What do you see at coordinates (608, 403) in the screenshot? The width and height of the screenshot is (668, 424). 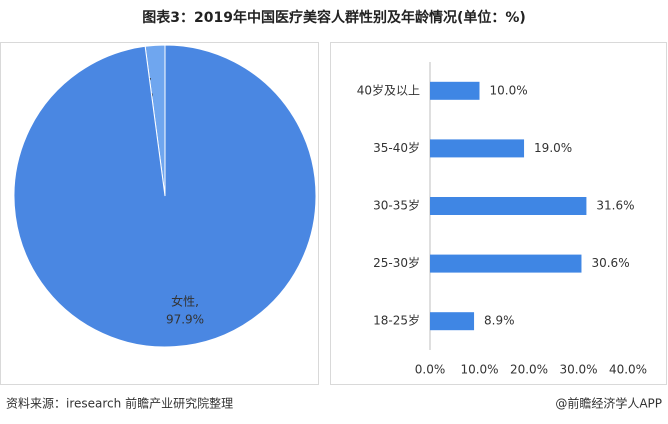 I see `credit: @前瞻经济学人APP` at bounding box center [608, 403].